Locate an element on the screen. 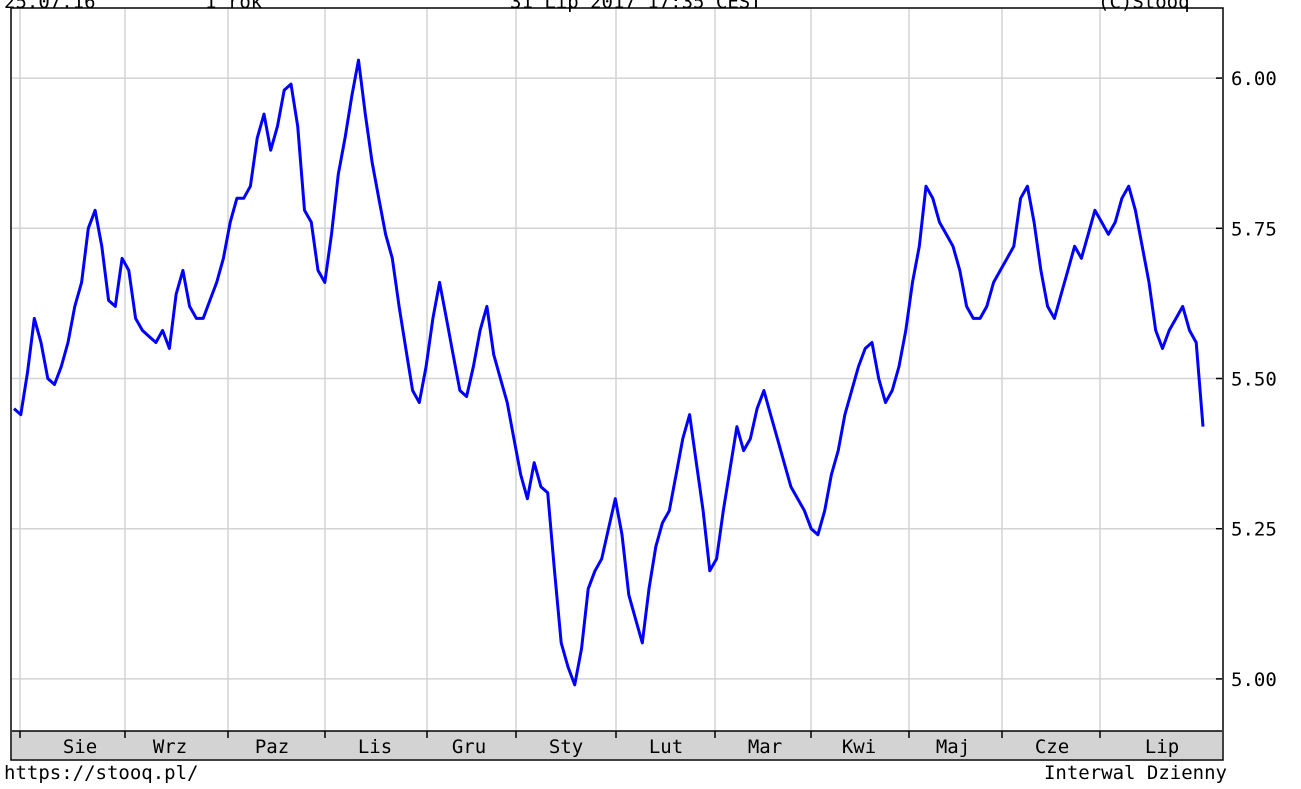  x-tick-label: Lut is located at coordinates (666, 747).